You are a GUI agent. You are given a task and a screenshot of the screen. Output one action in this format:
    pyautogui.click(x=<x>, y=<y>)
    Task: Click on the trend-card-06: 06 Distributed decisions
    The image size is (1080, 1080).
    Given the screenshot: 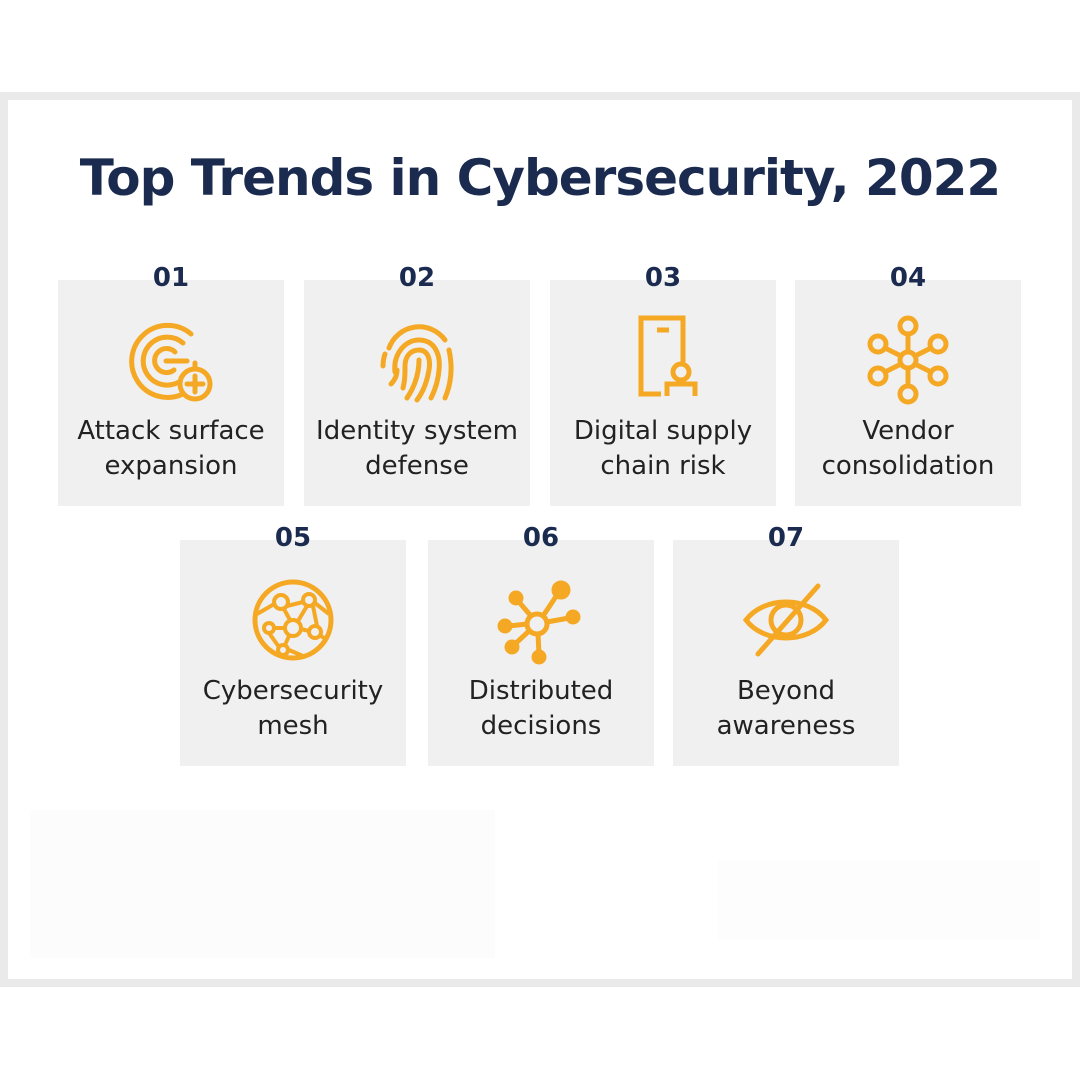 What is the action you would take?
    pyautogui.click(x=541, y=644)
    